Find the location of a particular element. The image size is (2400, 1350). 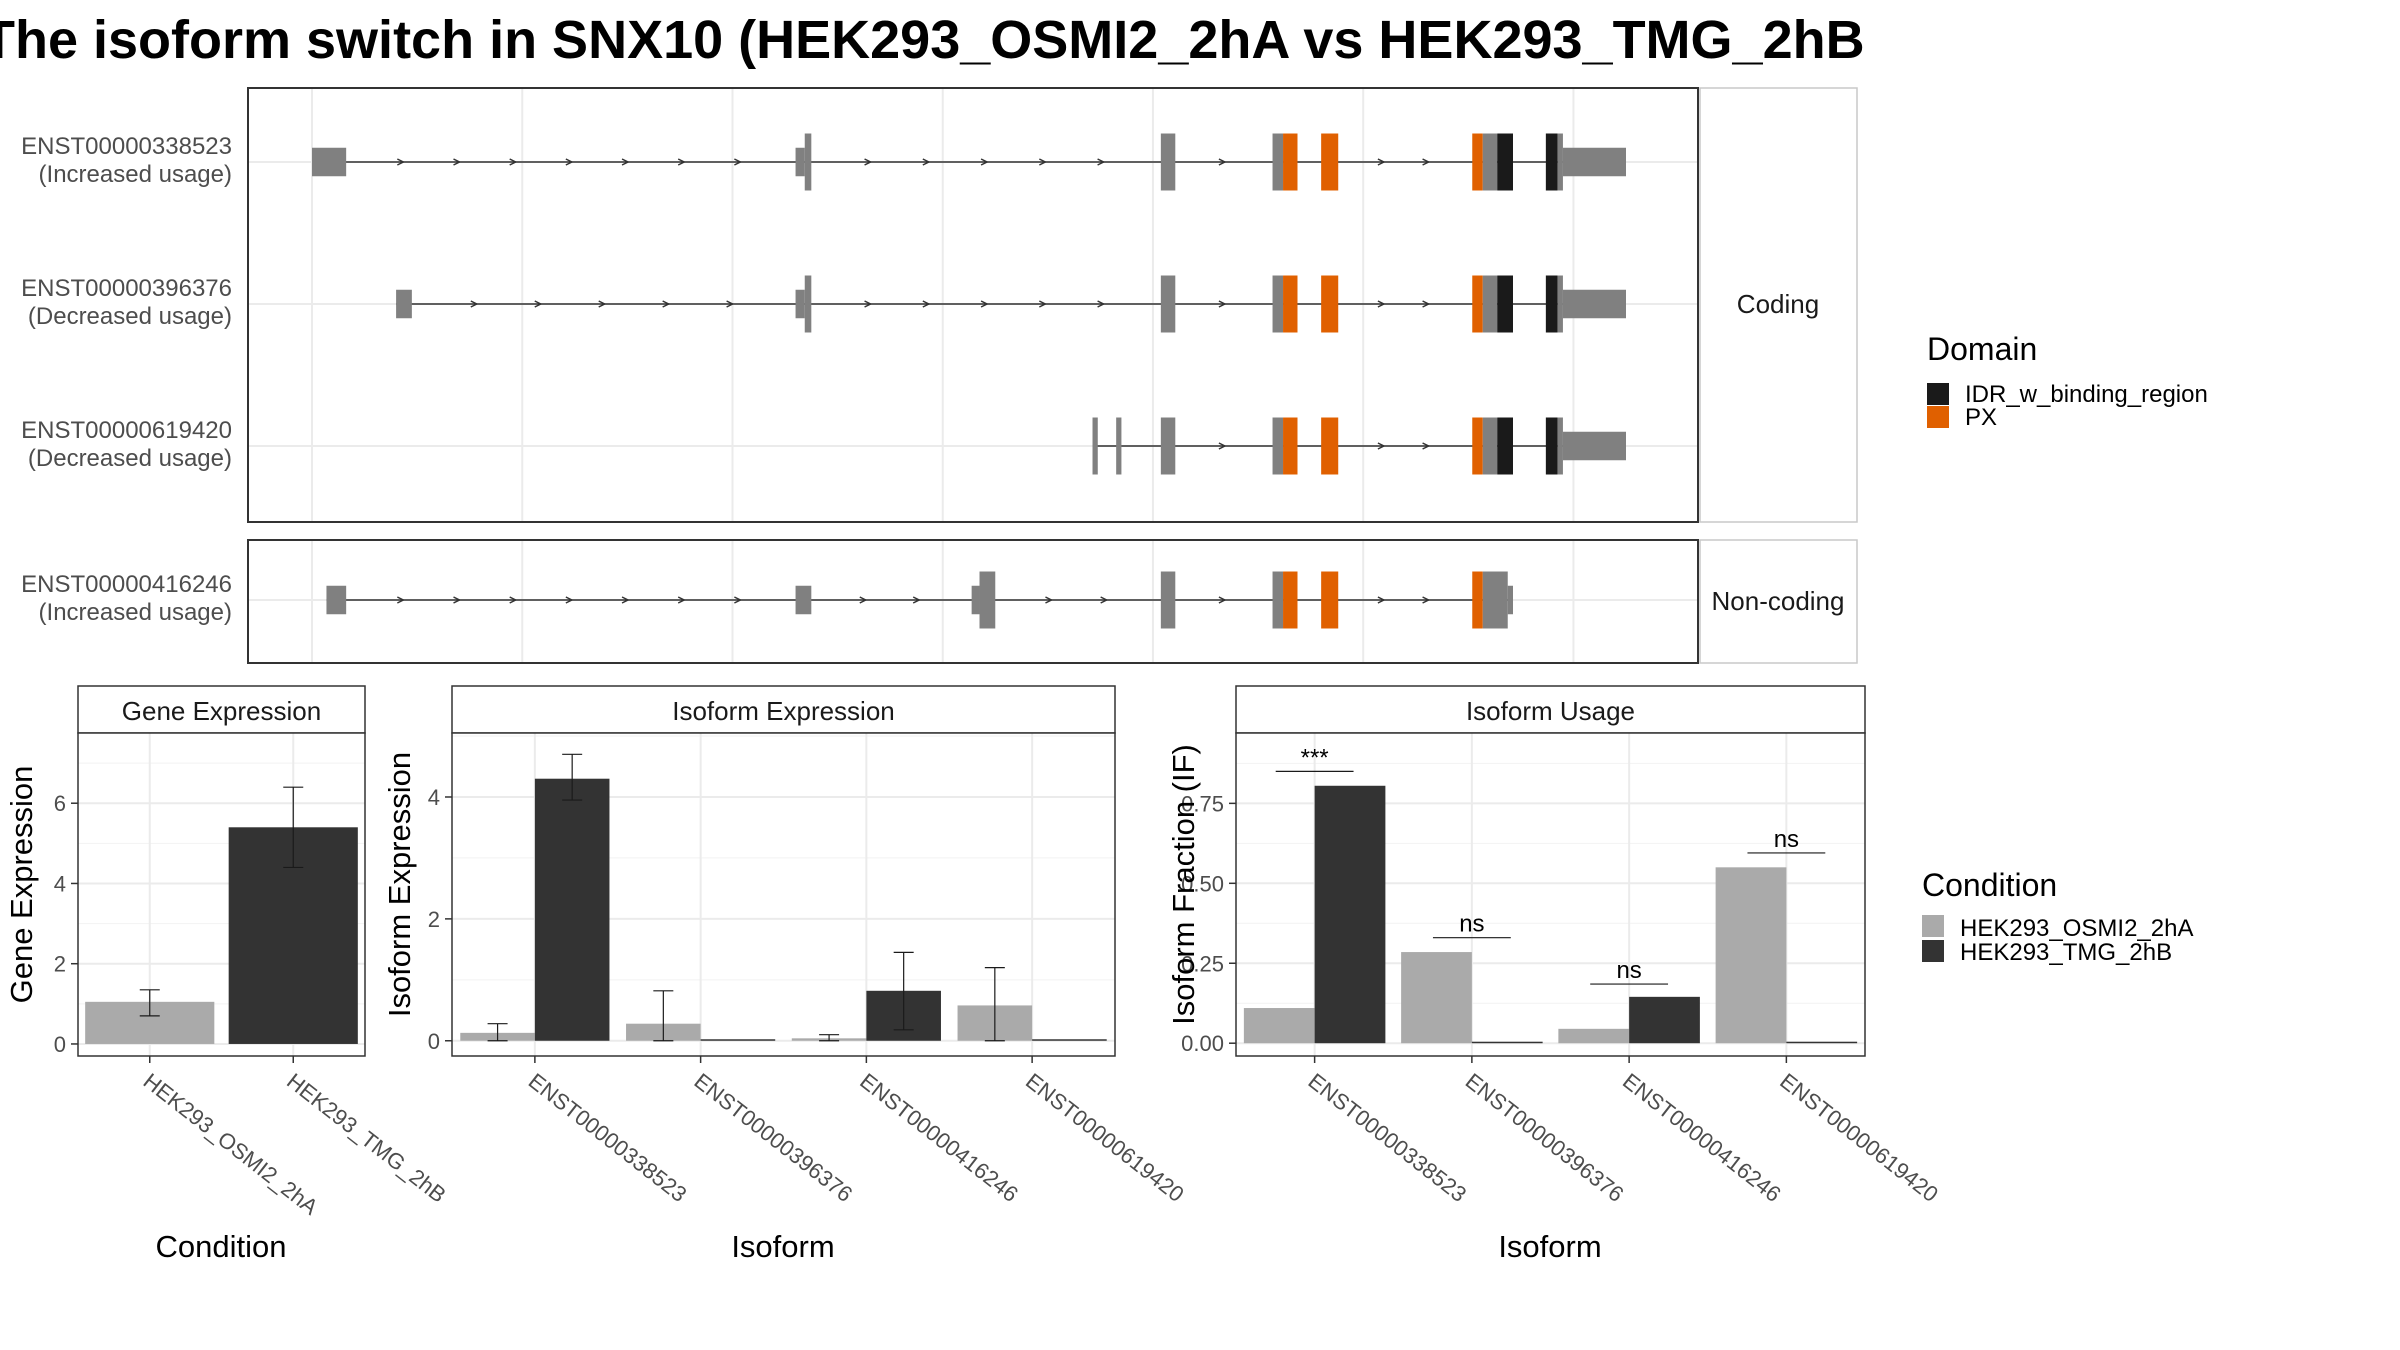

y-tick-label: 0 is located at coordinates (60, 1044).